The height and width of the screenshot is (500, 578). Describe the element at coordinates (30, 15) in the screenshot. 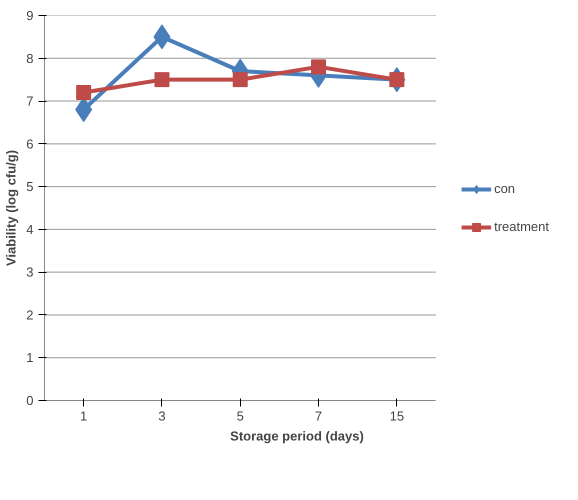

I see `y-tick-label: 9` at that location.